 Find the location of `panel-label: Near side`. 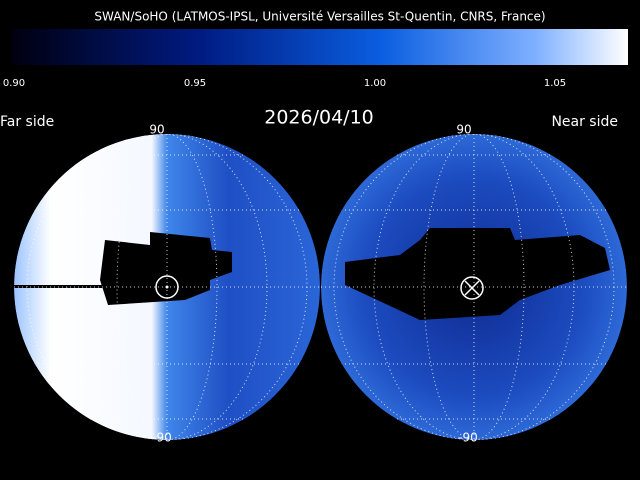

panel-label: Near side is located at coordinates (584, 122).